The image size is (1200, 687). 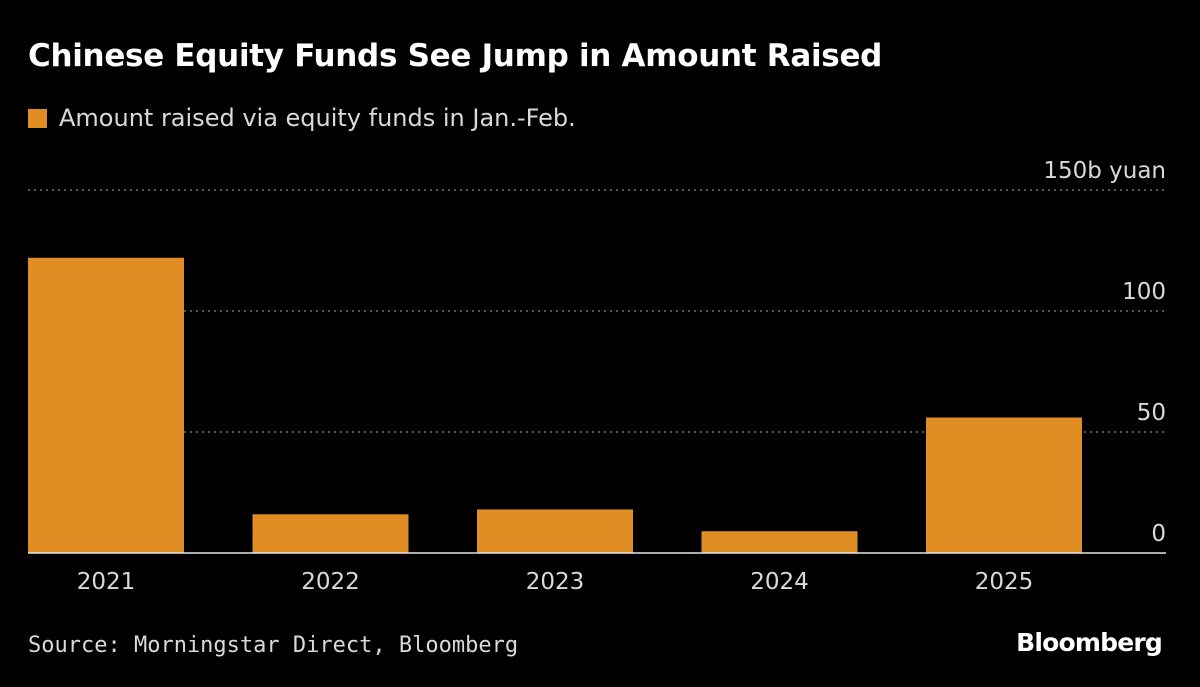 What do you see at coordinates (330, 582) in the screenshot?
I see `x-tick-label-2022: 2022` at bounding box center [330, 582].